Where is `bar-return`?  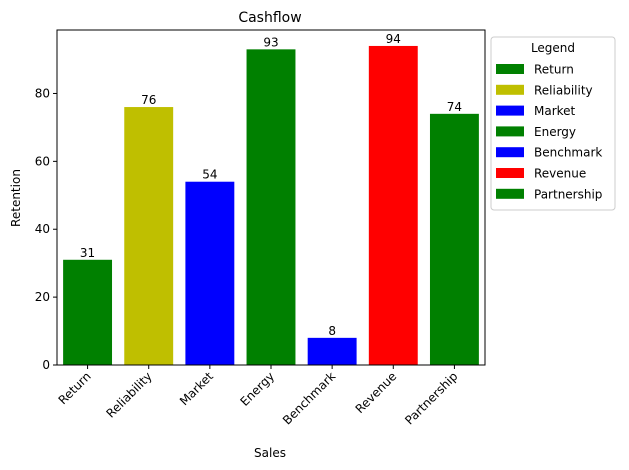
bar-return is located at coordinates (88, 312).